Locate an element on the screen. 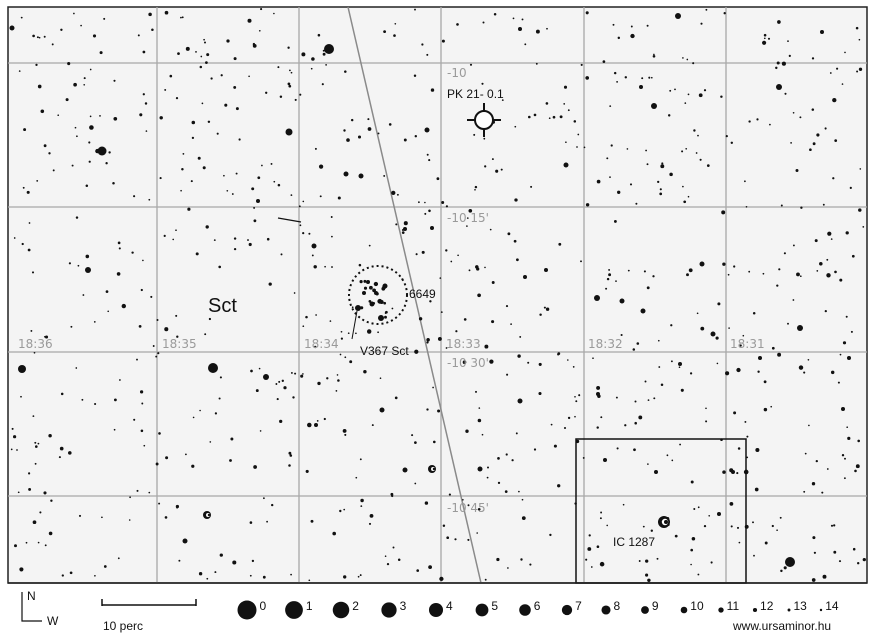 The height and width of the screenshot is (638, 875). open-cluster-icon is located at coordinates (378, 295).